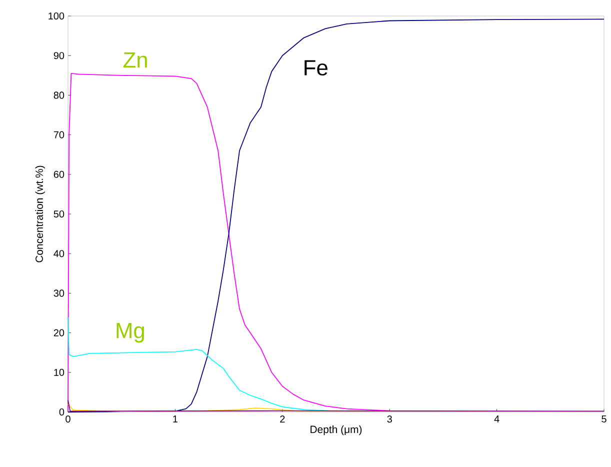 The height and width of the screenshot is (467, 611). Describe the element at coordinates (336, 430) in the screenshot. I see `x-axis-title: Depth (μm)` at that location.